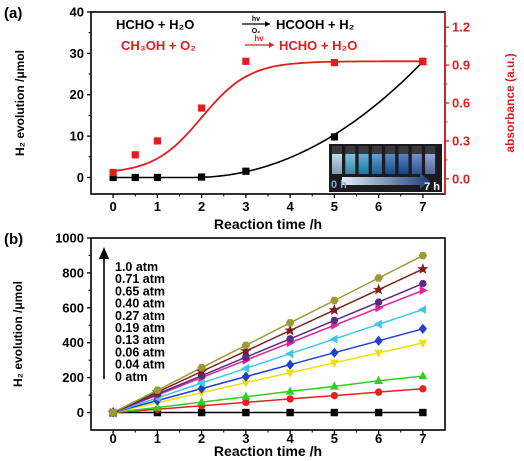 The image size is (524, 461). What do you see at coordinates (80, 412) in the screenshot?
I see `b-y-tick-label: 0` at bounding box center [80, 412].